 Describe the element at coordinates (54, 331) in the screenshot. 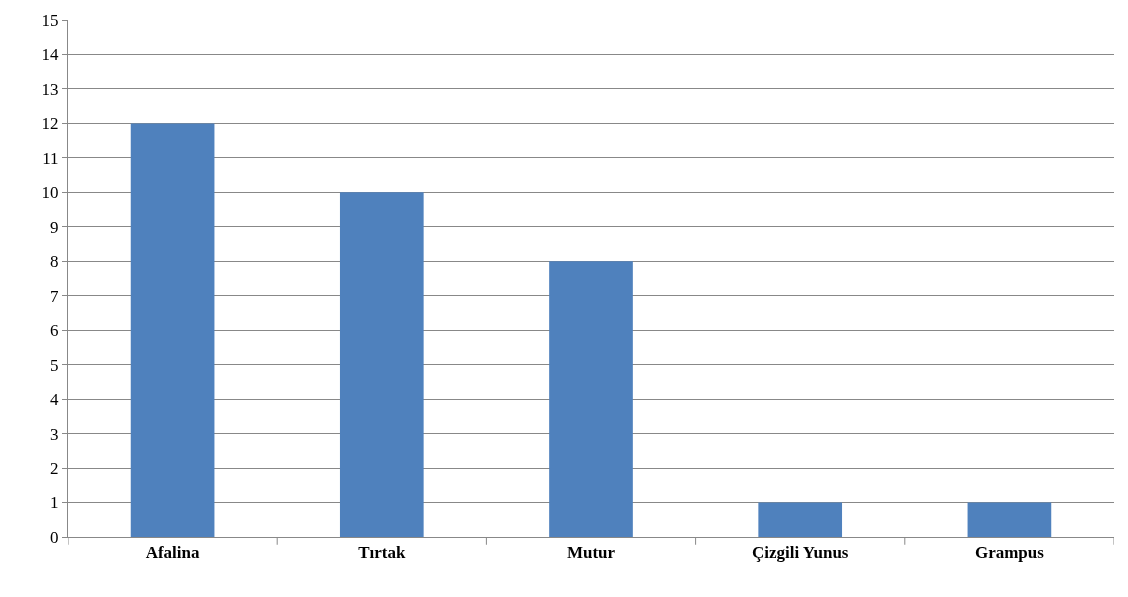

I see `y-tick-label: 6` at that location.